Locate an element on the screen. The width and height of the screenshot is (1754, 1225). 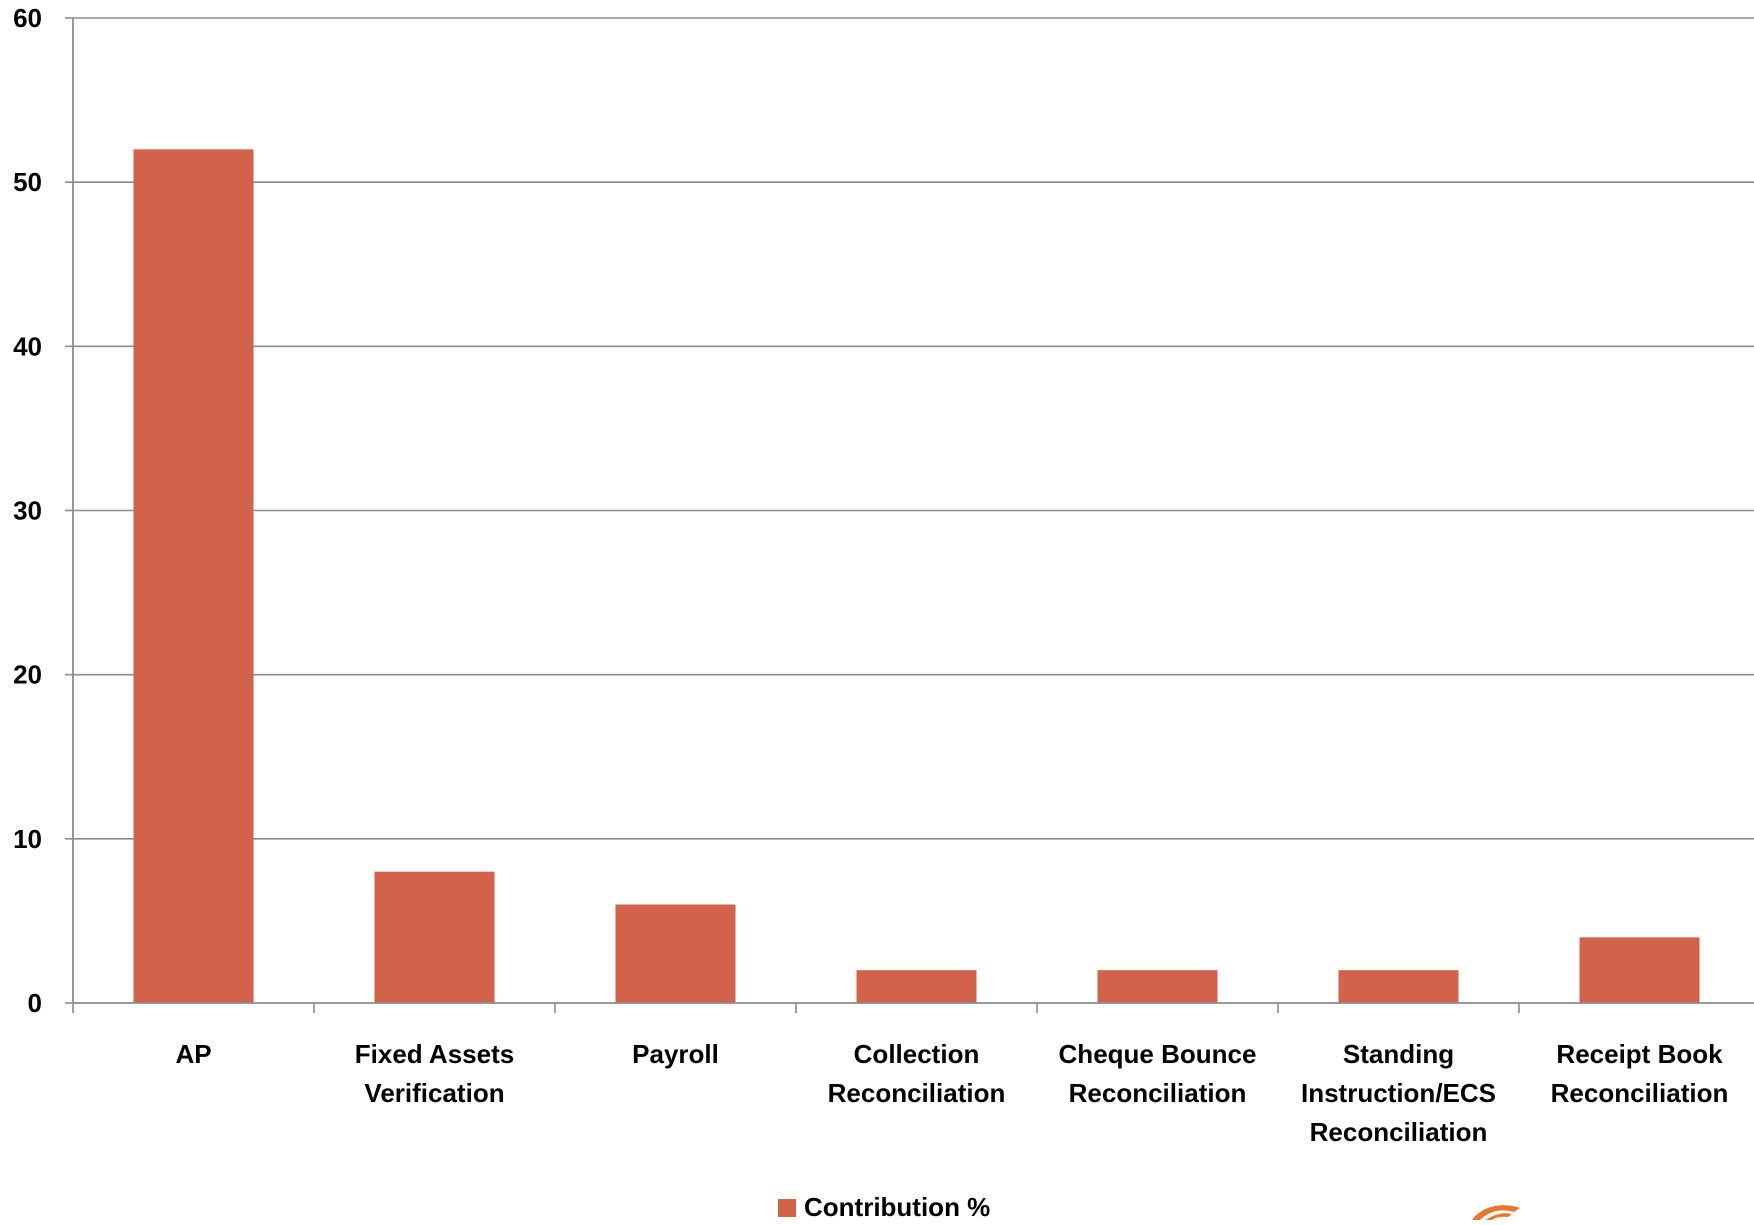
x-tick-label: Collection Reconciliation is located at coordinates (917, 1073).